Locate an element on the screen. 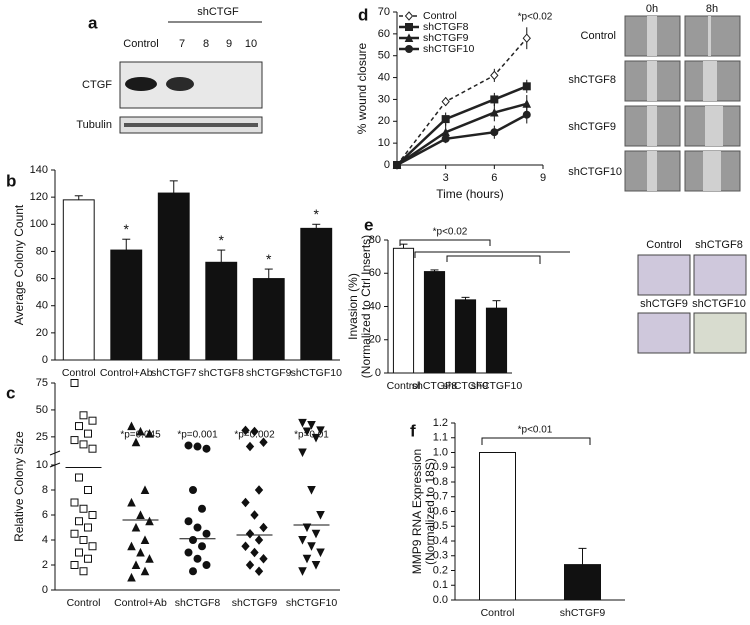 The width and height of the screenshot is (750, 625). y-tick-label: 40 is located at coordinates (42, 306).